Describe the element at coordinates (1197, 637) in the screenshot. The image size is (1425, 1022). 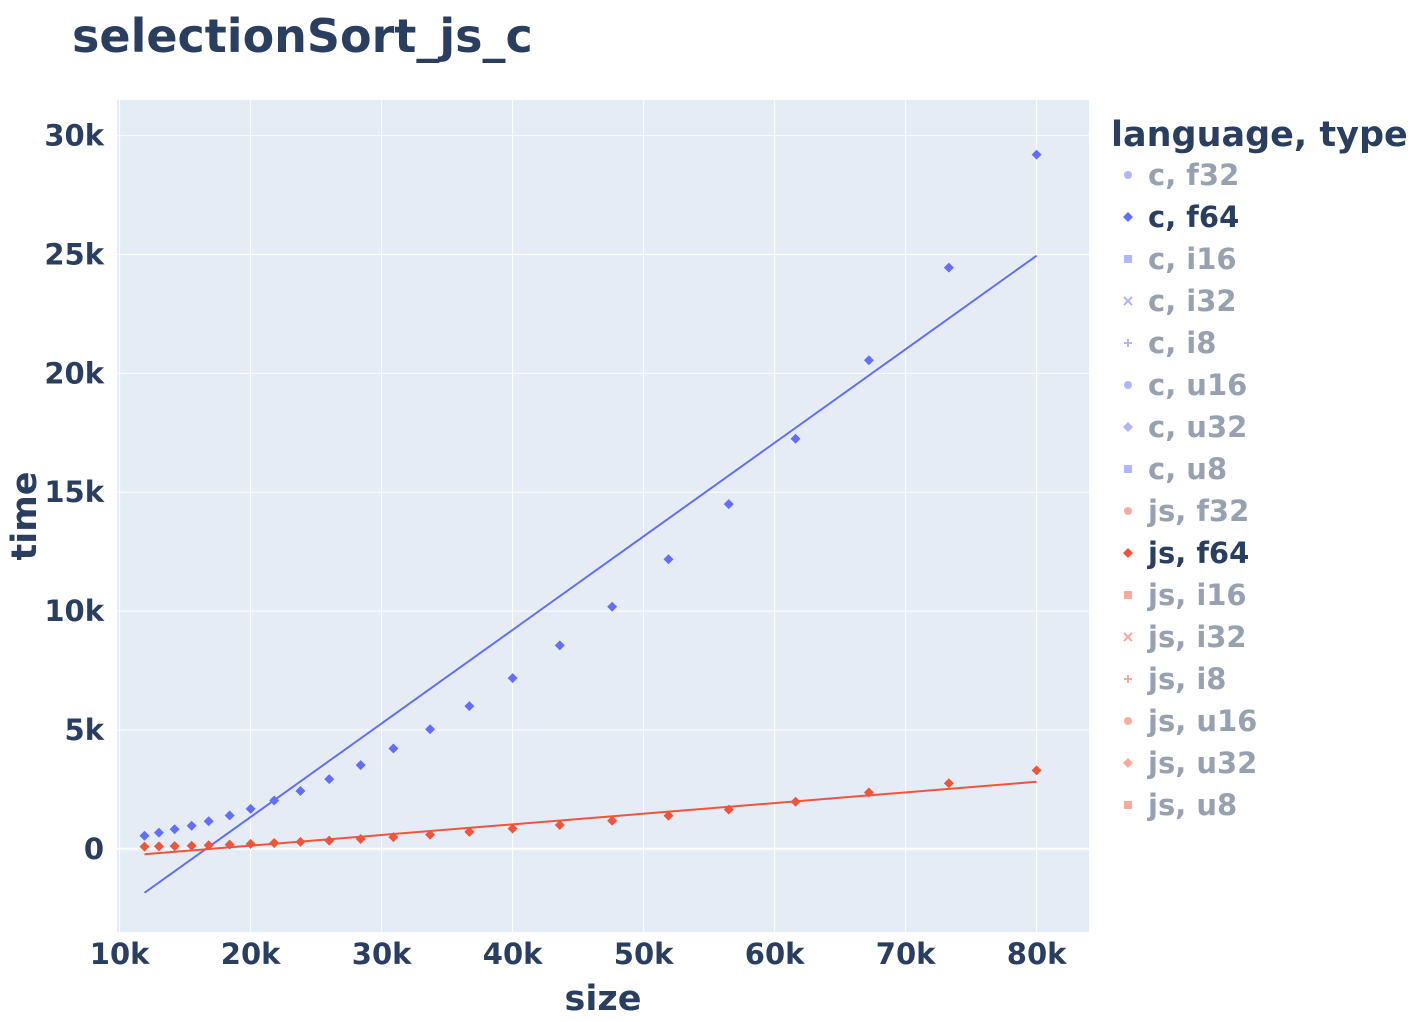
I see `legend-label: js, i32` at that location.